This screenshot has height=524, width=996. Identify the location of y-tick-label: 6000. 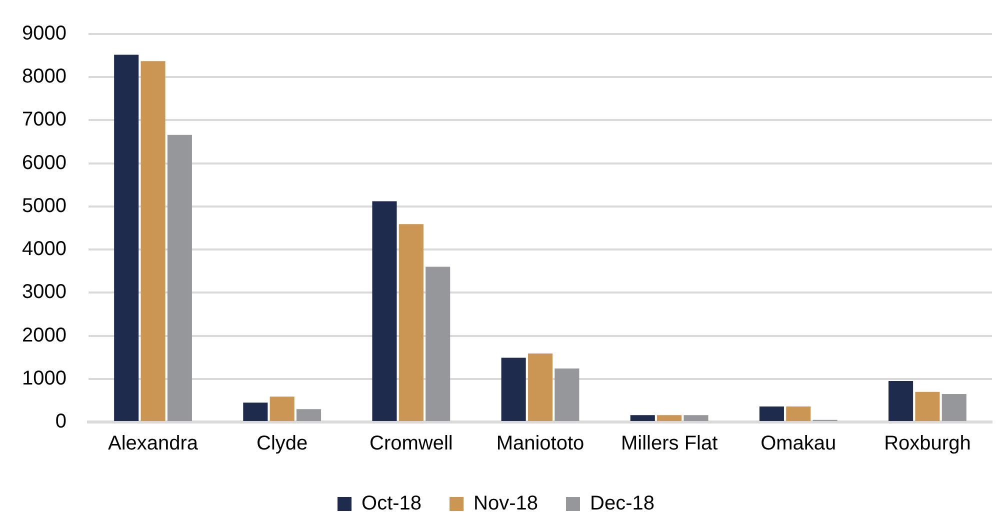
(44, 163).